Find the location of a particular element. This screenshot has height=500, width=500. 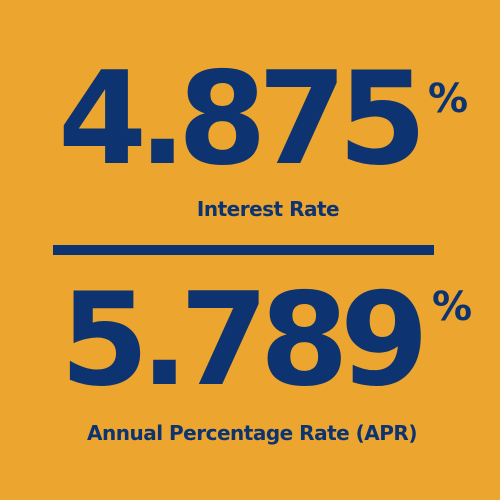

interest-rate-percent-sign: % is located at coordinates (448, 99).